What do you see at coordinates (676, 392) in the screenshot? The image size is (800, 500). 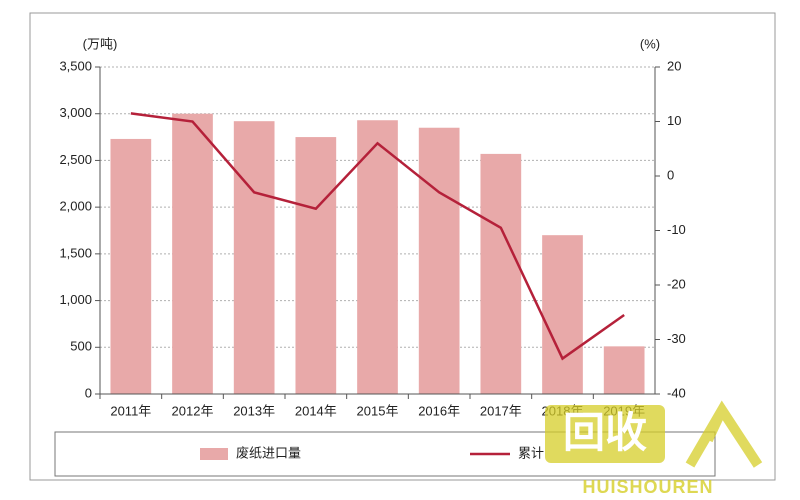 I see `y2-tick-label: -40` at bounding box center [676, 392].